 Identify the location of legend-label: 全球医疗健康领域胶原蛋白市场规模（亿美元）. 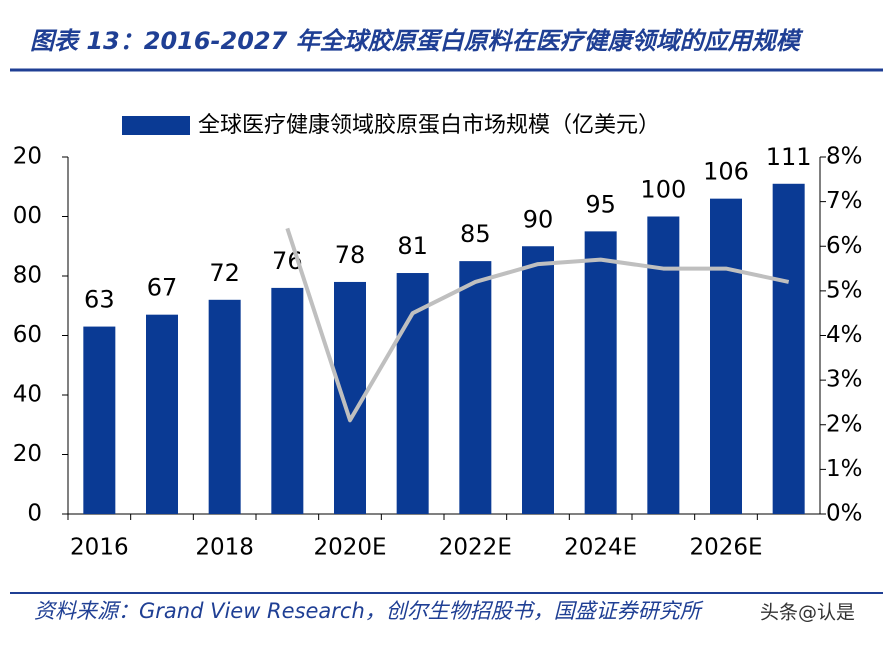
(429, 125).